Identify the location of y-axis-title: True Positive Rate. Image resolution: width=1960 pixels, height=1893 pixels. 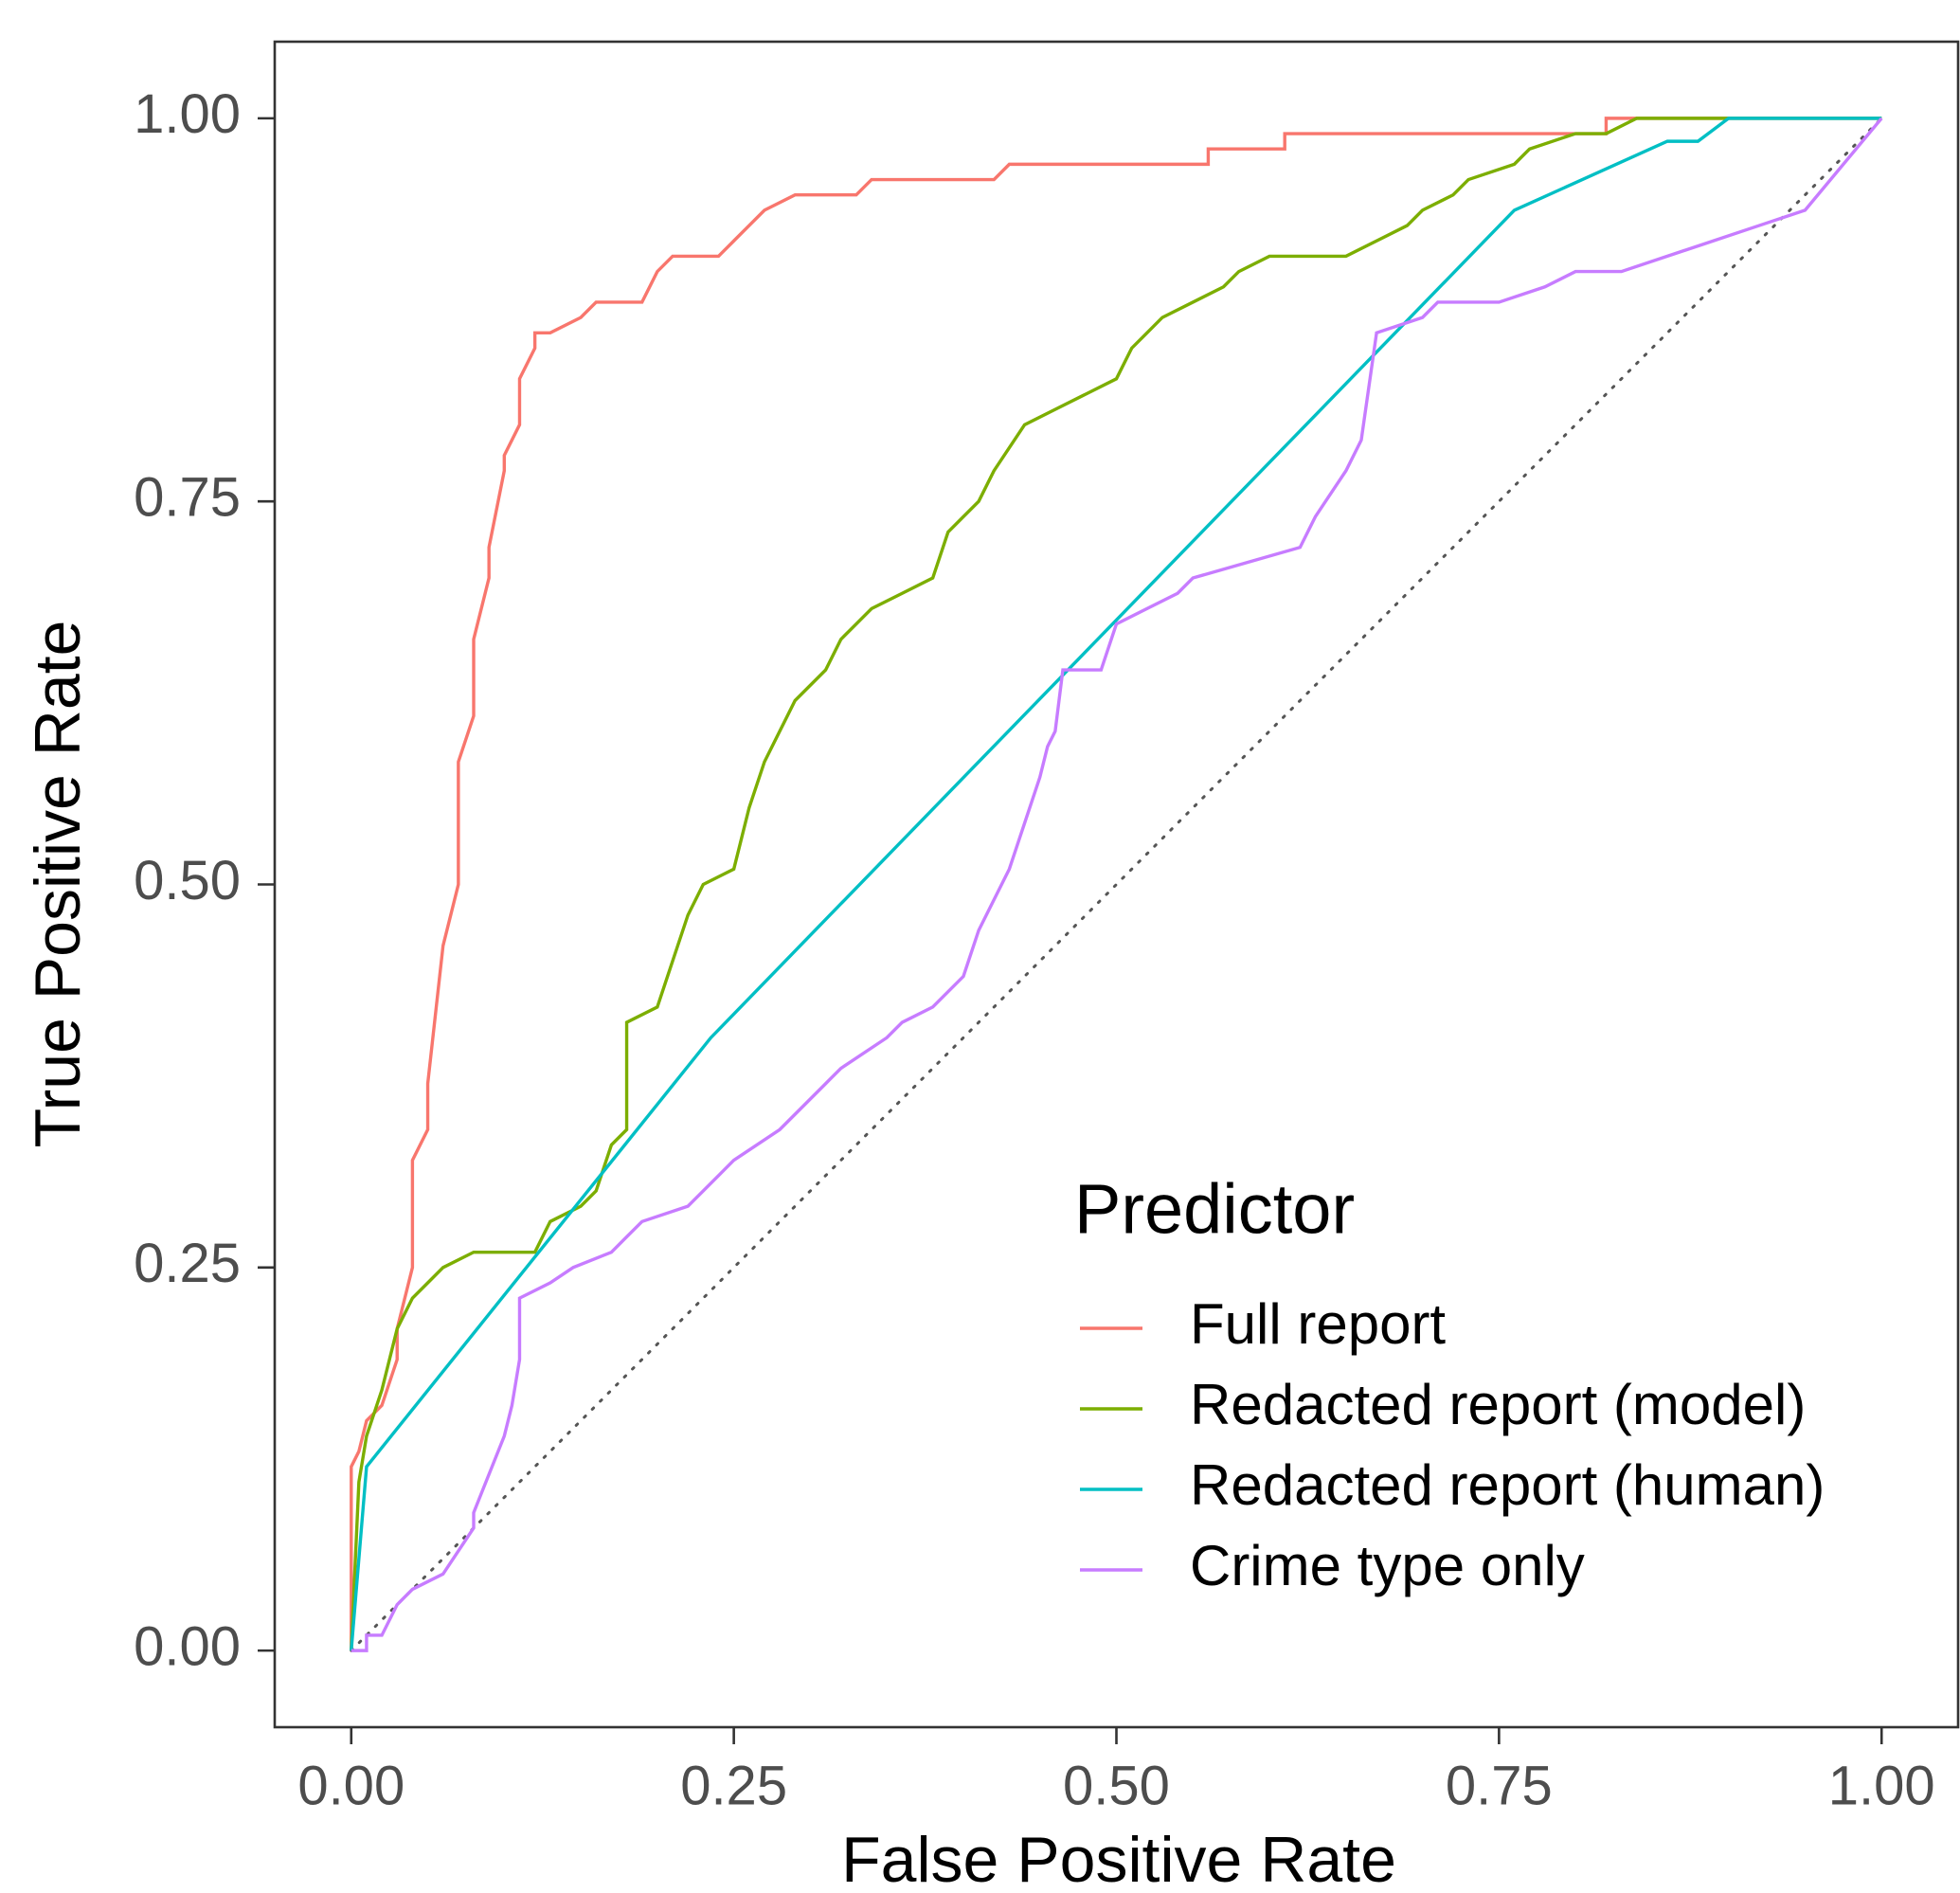
(58, 884).